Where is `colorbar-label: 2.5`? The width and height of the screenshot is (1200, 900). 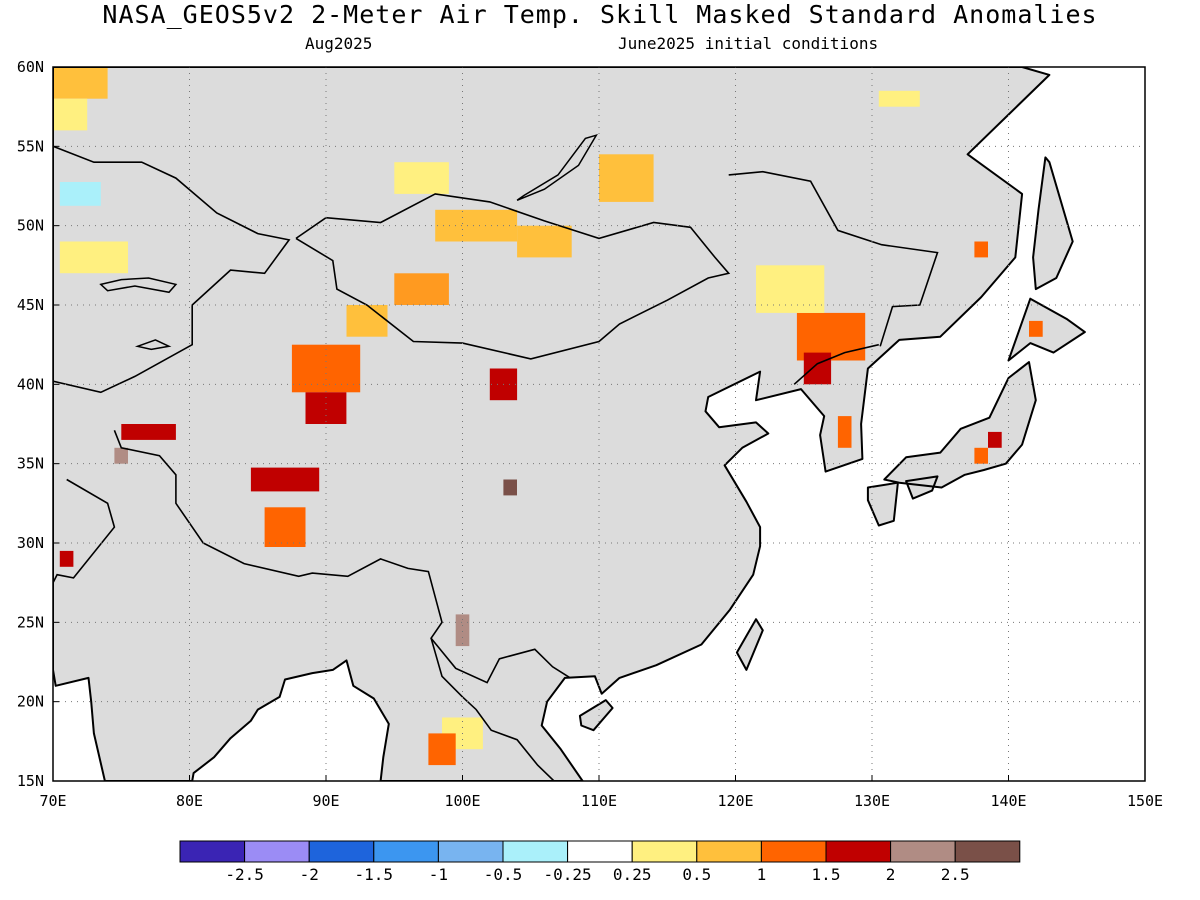
colorbar-label: 2.5 is located at coordinates (955, 874).